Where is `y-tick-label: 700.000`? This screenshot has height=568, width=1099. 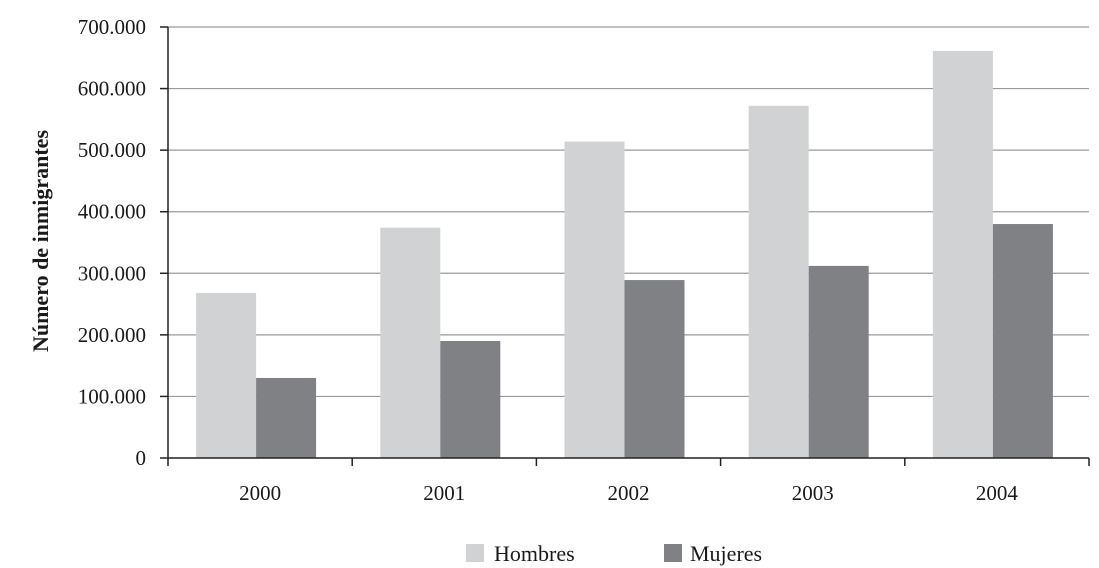 y-tick-label: 700.000 is located at coordinates (112, 27).